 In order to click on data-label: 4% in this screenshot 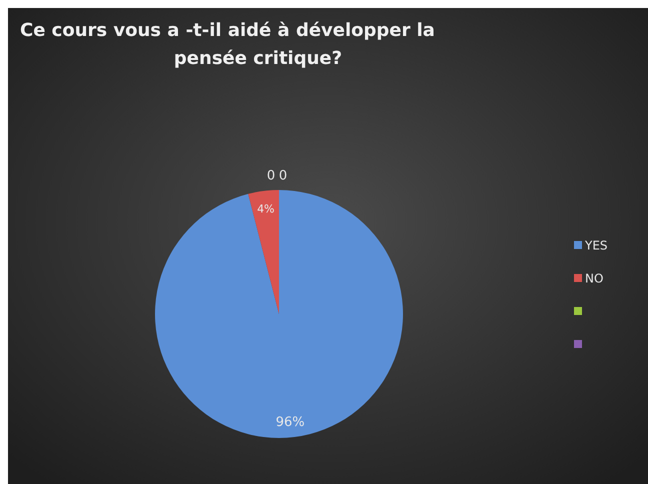, I will do `click(266, 209)`.